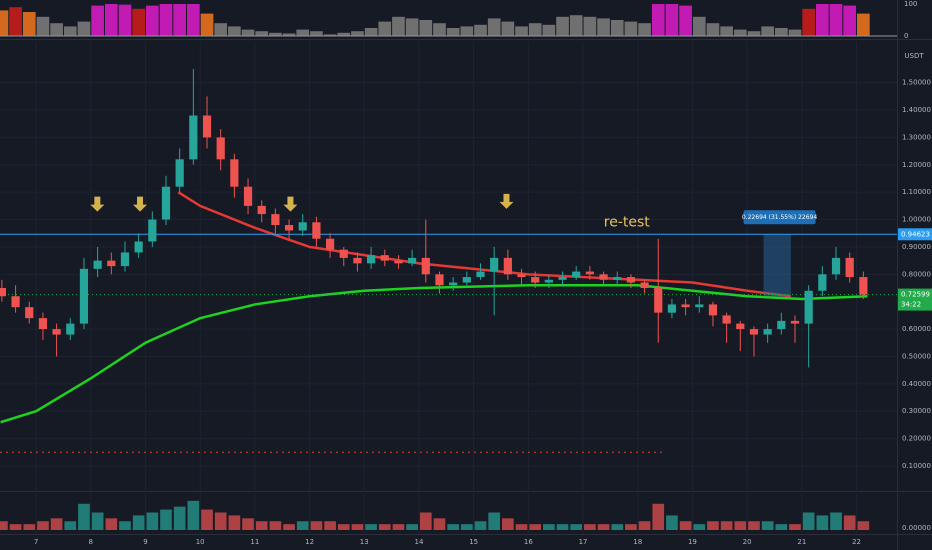 Image resolution: width=932 pixels, height=550 pixels. What do you see at coordinates (200, 542) in the screenshot?
I see `x-tick-label: 10` at bounding box center [200, 542].